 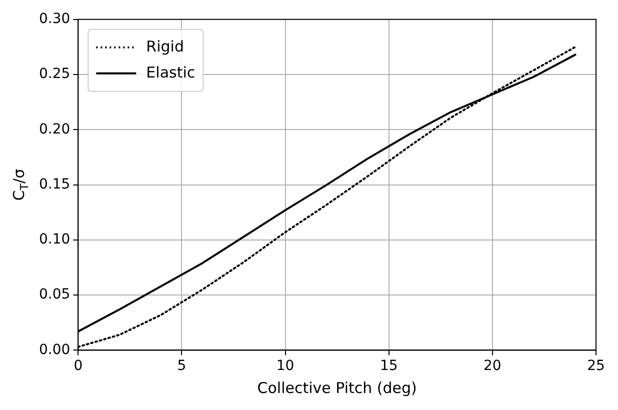 What do you see at coordinates (389, 366) in the screenshot?
I see `x-tick-label: 15` at bounding box center [389, 366].